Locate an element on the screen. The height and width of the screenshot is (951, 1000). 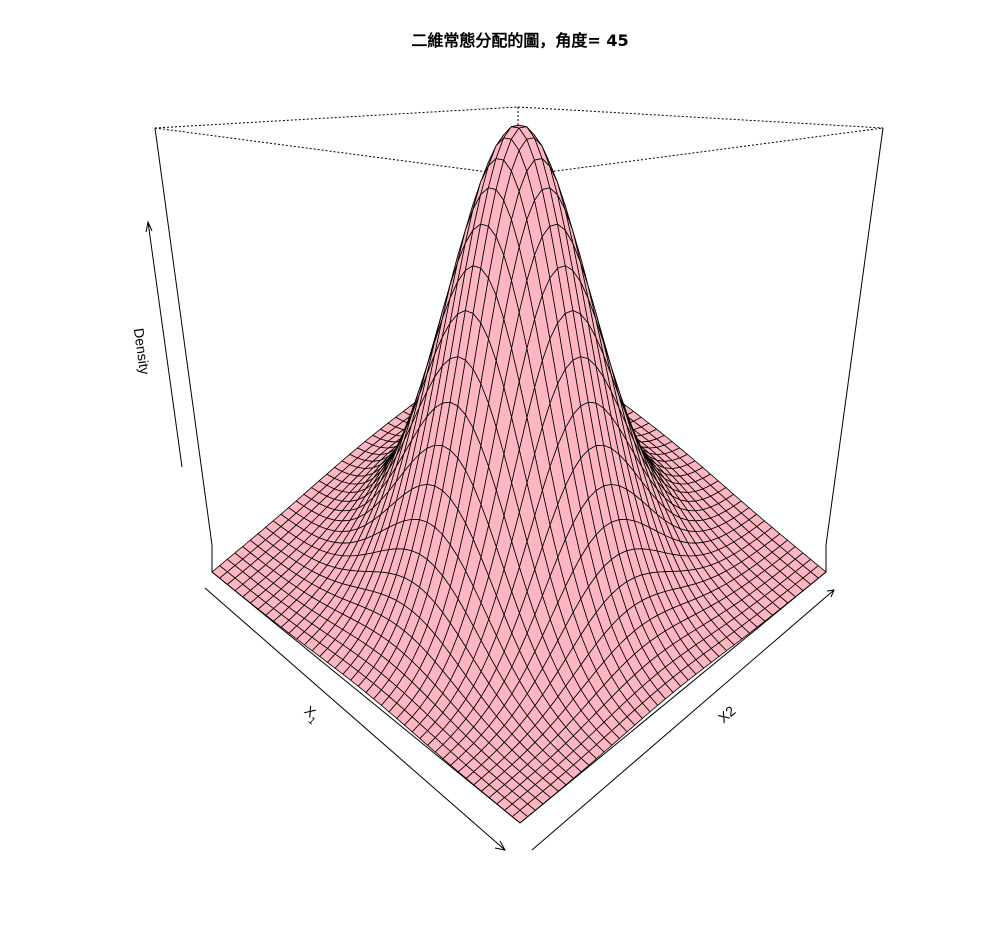
x2-axis-arrow is located at coordinates (683, 720).